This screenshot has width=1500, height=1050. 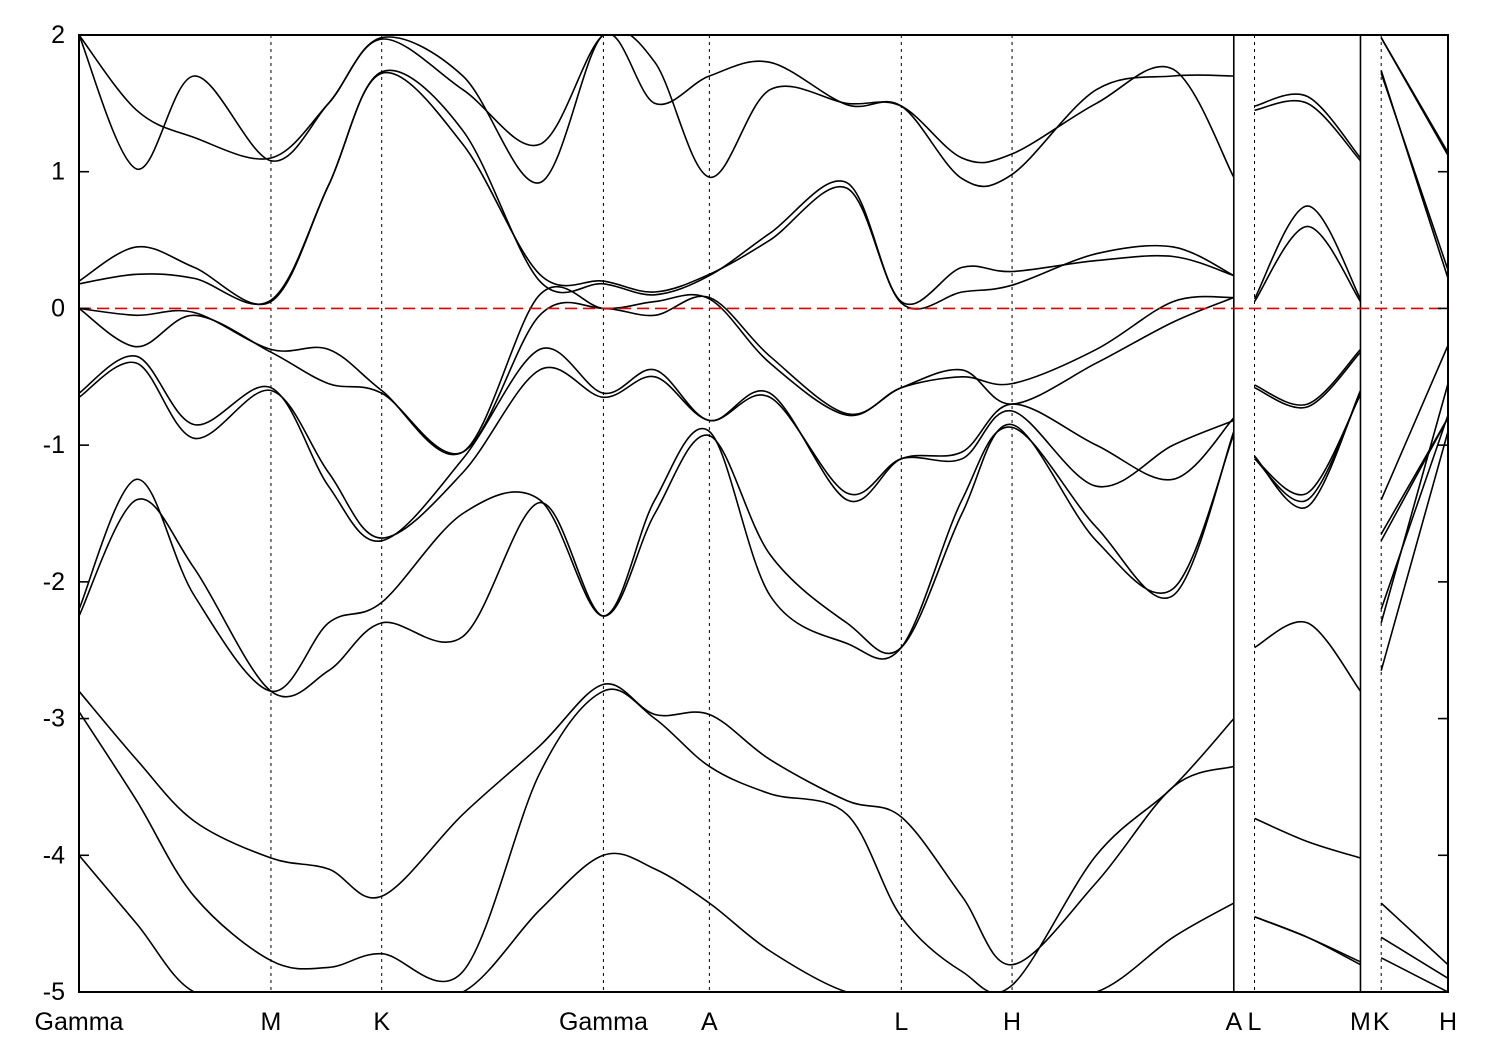 I want to click on y-tick-label: -3, so click(x=54, y=719).